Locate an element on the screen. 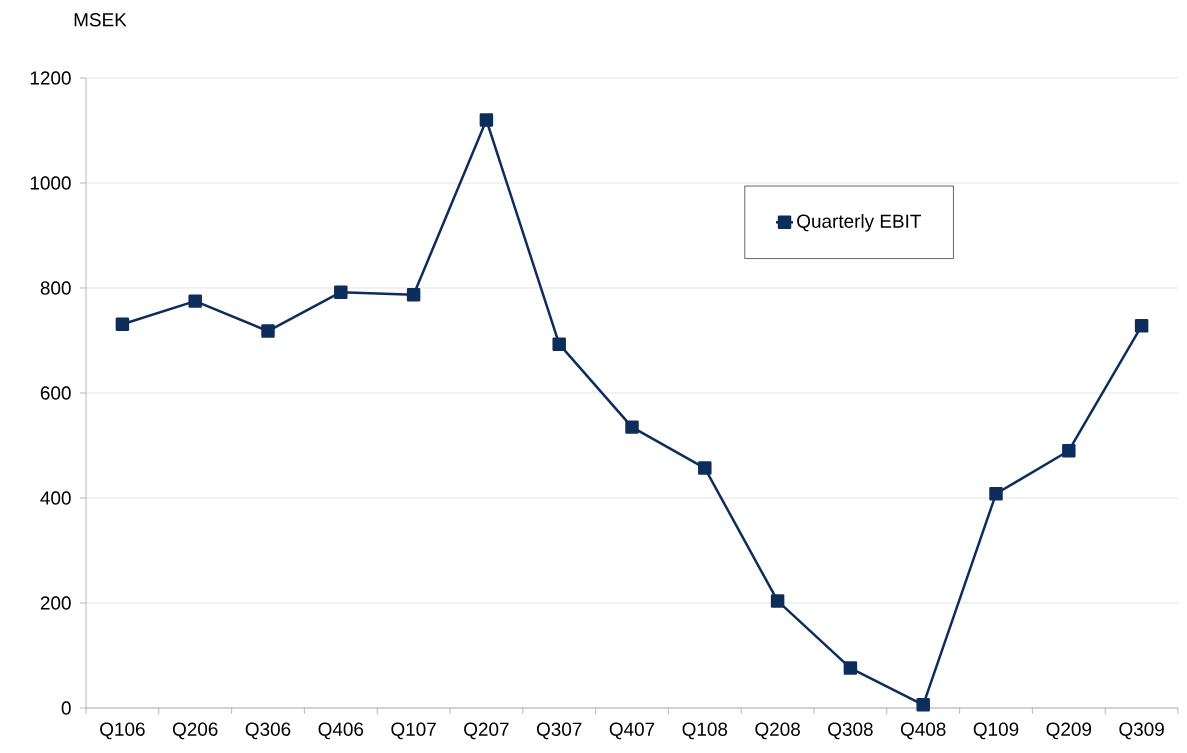 This screenshot has height=753, width=1187. x-tick-label: Q309 is located at coordinates (1141, 731).